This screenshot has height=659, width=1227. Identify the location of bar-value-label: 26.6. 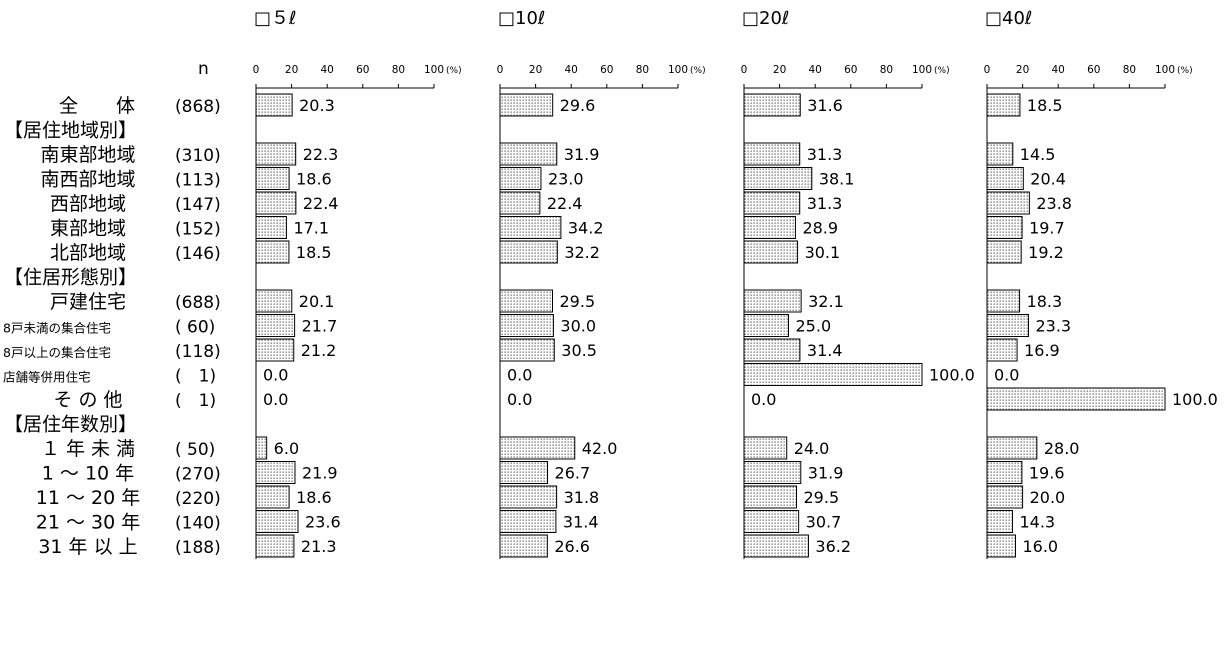
(572, 546).